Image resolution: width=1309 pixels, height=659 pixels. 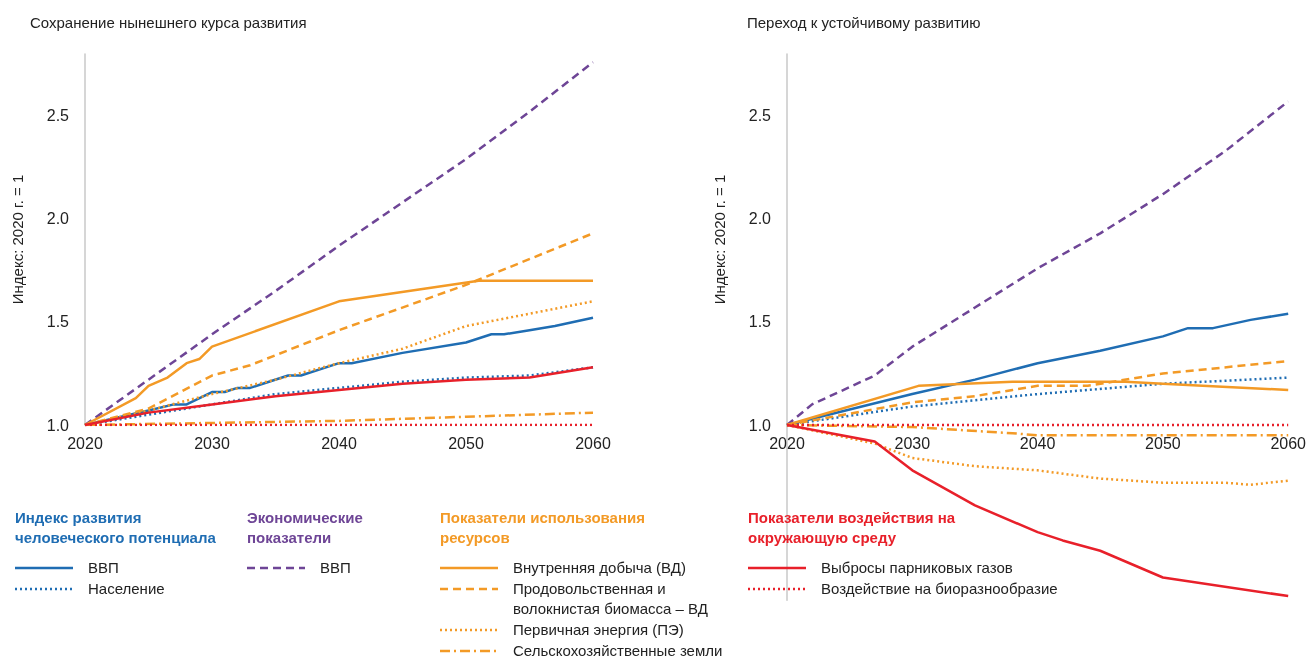 I want to click on legend-label: Население, so click(x=127, y=589).